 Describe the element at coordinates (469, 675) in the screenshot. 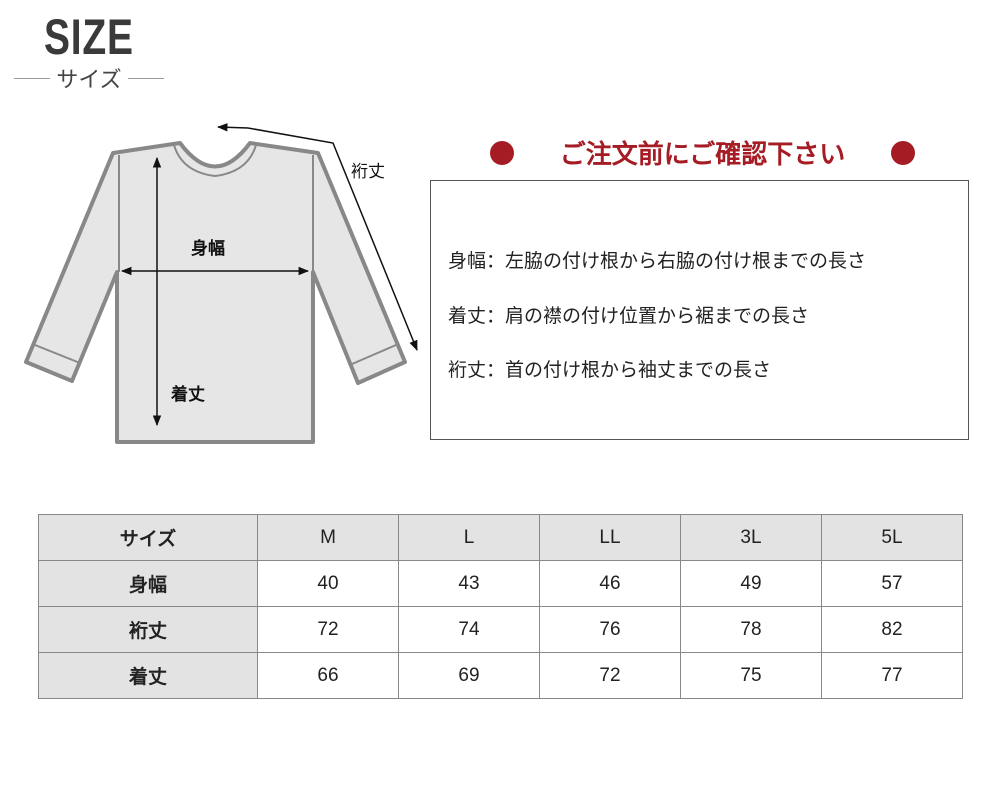

I see `table-cell: 69` at that location.